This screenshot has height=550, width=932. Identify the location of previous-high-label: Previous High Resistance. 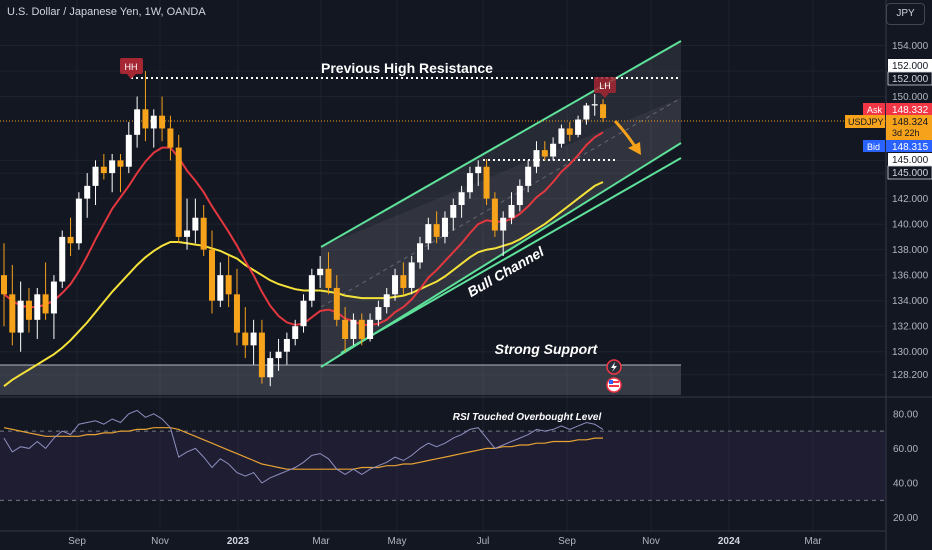
(407, 68).